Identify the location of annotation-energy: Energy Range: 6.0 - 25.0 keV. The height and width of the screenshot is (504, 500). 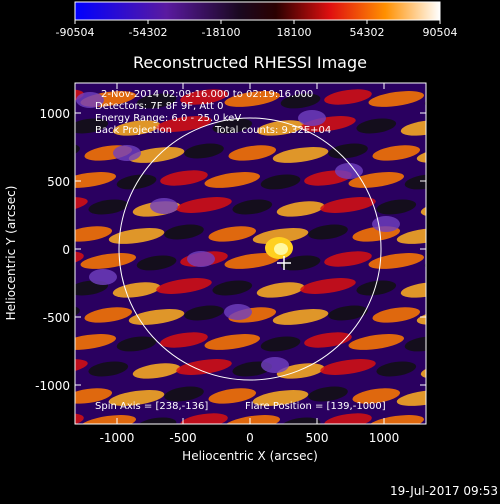
(168, 118).